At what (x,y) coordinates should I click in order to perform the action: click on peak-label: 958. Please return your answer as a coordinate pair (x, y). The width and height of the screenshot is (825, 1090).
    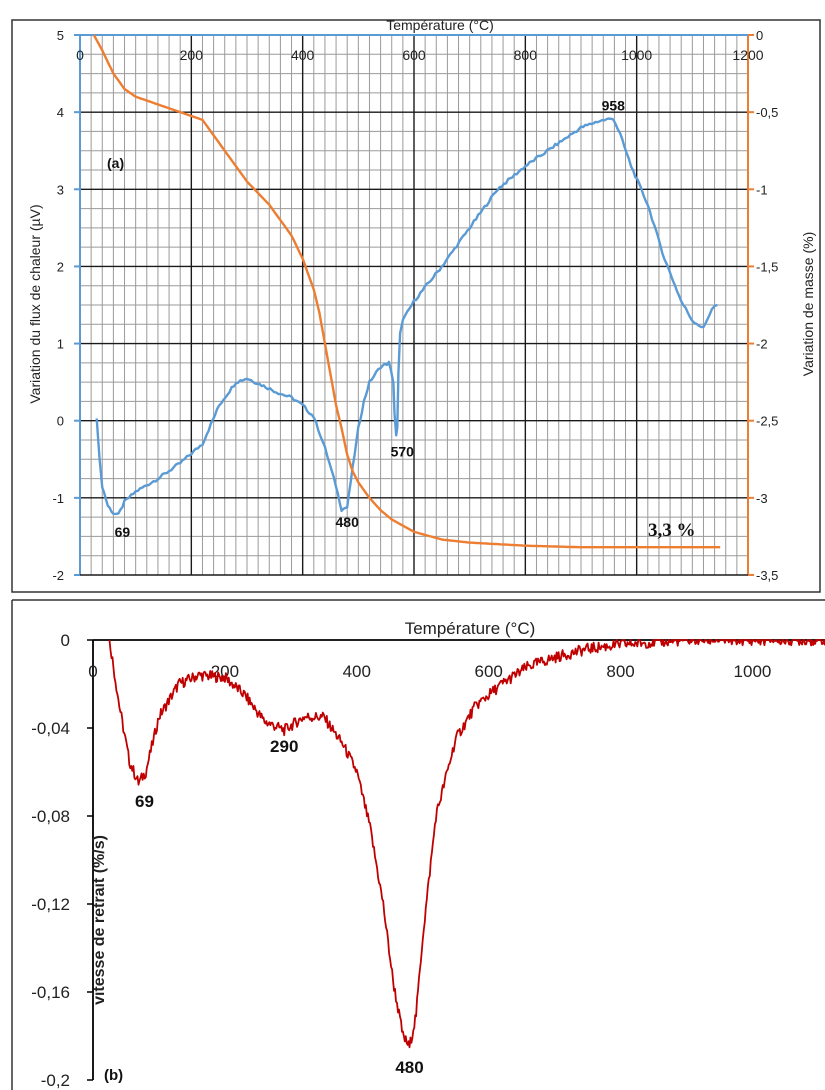
    Looking at the image, I should click on (614, 105).